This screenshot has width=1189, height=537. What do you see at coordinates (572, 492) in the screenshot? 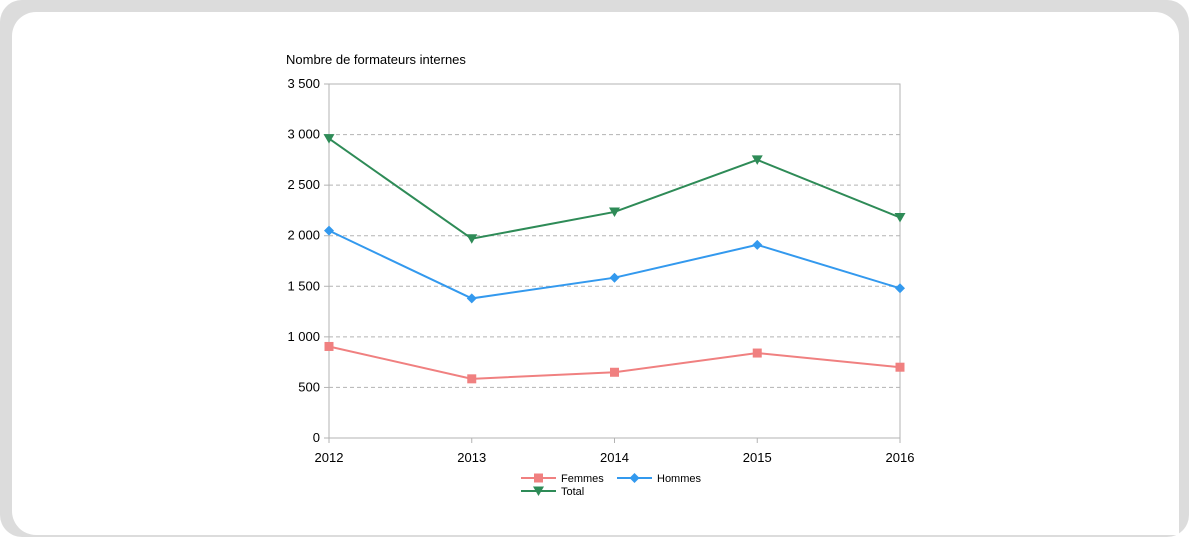
I see `legend-label-total: Total` at bounding box center [572, 492].